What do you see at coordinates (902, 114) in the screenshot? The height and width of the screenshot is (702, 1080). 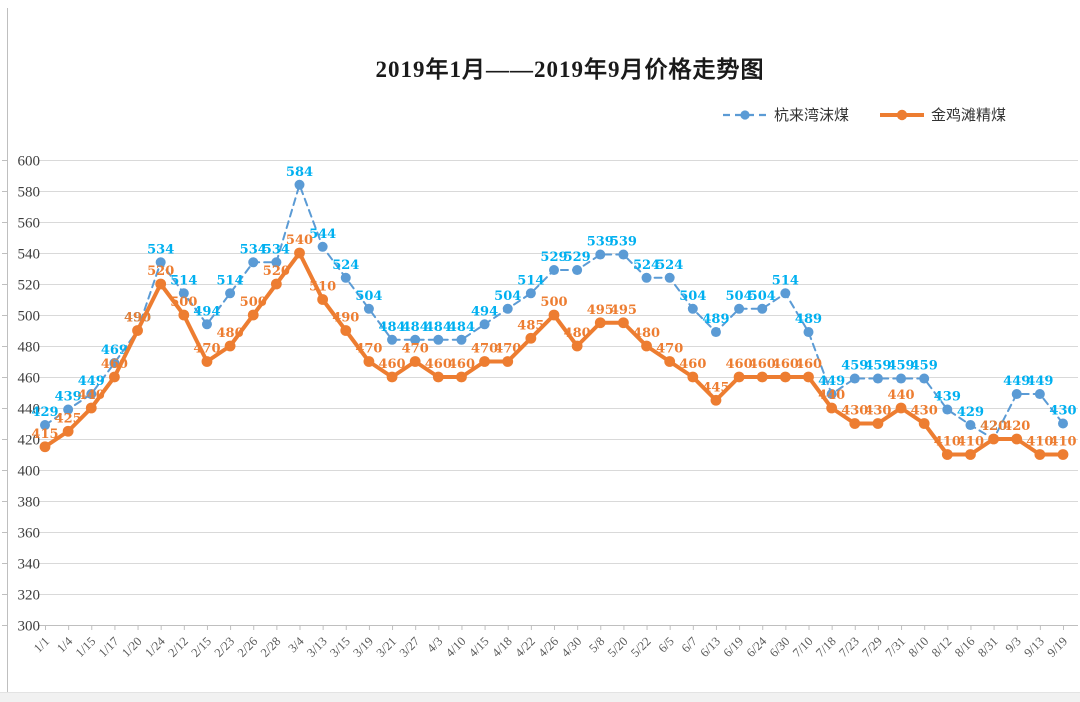 I see `legend-marker-solid-orange-icon` at bounding box center [902, 114].